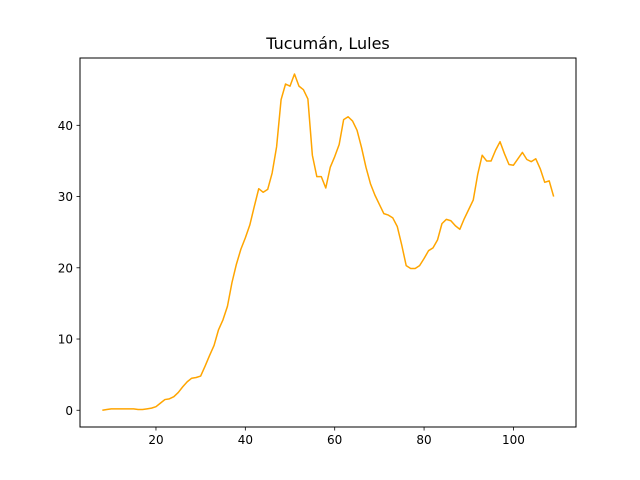 The image size is (640, 480). Describe the element at coordinates (69, 411) in the screenshot. I see `y-tick-label: 0` at that location.